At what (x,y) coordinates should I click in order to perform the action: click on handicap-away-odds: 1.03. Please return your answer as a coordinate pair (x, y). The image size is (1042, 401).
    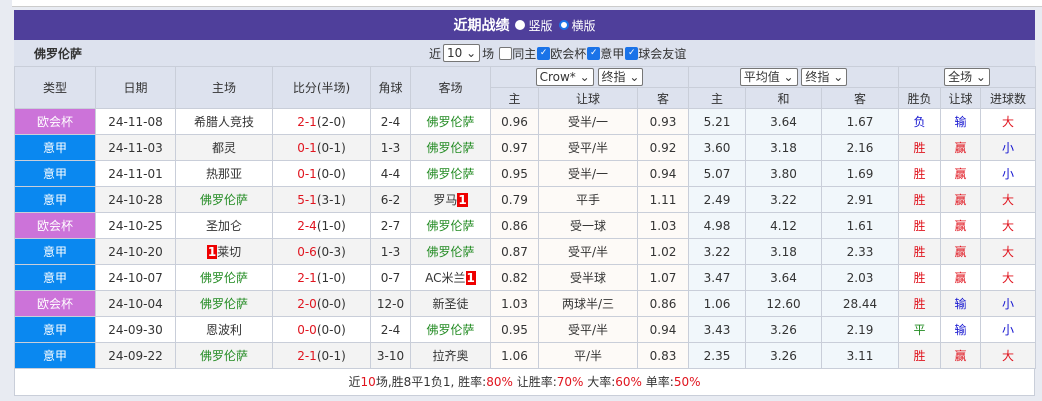
    Looking at the image, I should click on (663, 225).